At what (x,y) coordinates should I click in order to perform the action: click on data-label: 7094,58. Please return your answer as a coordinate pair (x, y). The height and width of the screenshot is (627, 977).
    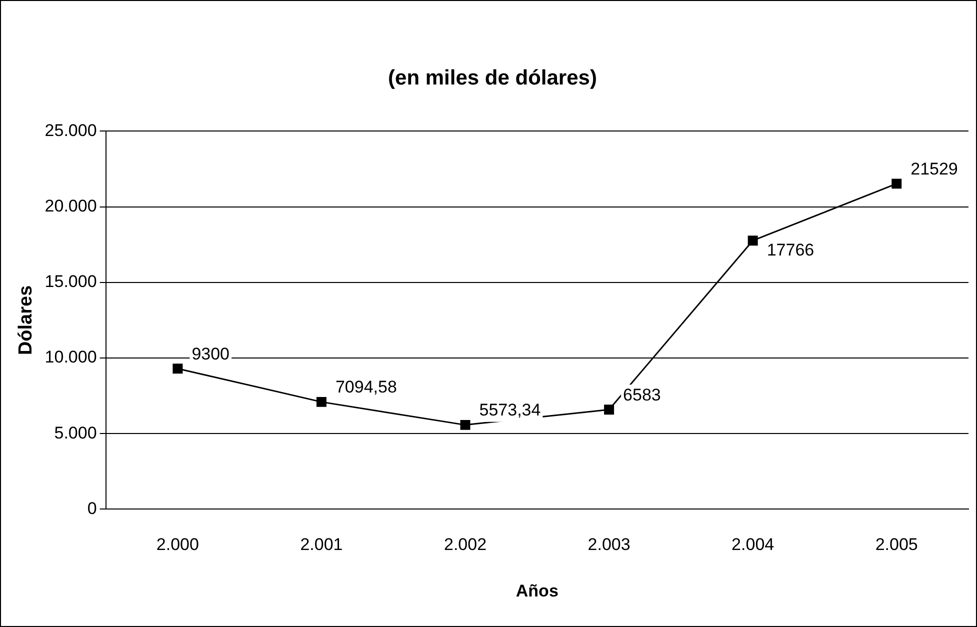
    Looking at the image, I should click on (366, 387).